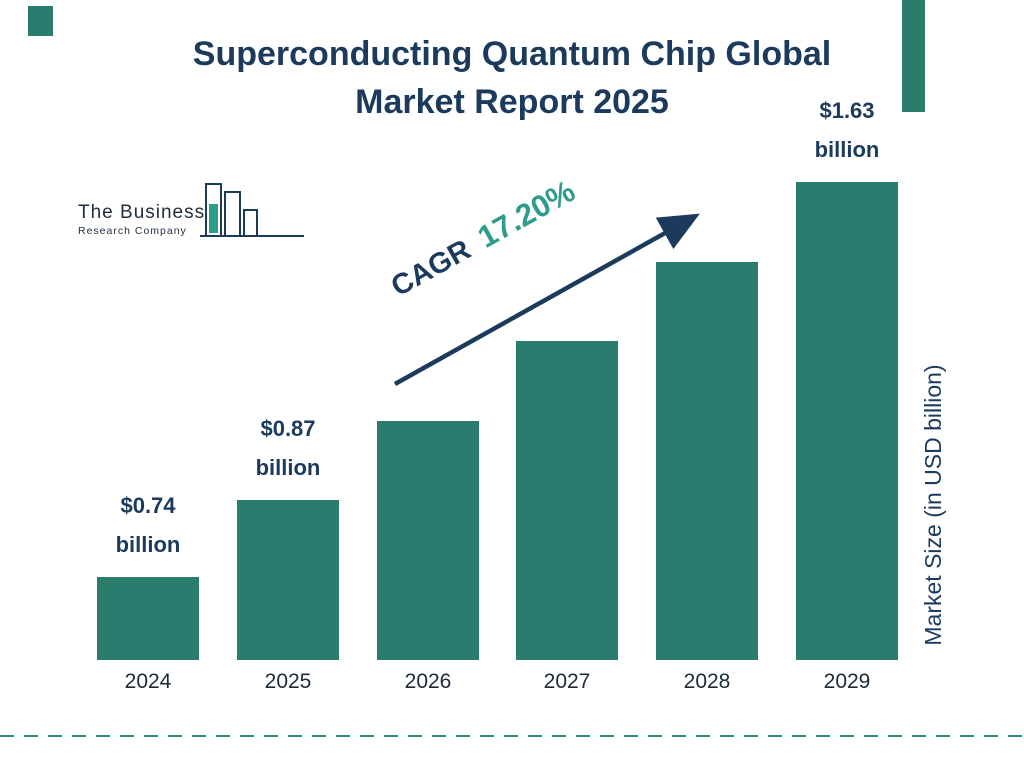 The width and height of the screenshot is (1024, 768). Describe the element at coordinates (512, 54) in the screenshot. I see `page-title-line1: Superconducting Quantum Chip Global` at that location.